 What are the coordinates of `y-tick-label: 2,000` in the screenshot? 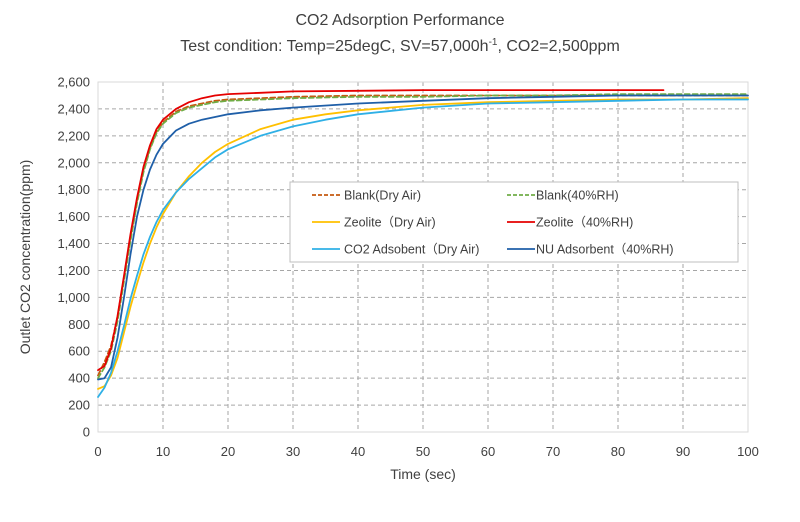 It's located at (73, 162).